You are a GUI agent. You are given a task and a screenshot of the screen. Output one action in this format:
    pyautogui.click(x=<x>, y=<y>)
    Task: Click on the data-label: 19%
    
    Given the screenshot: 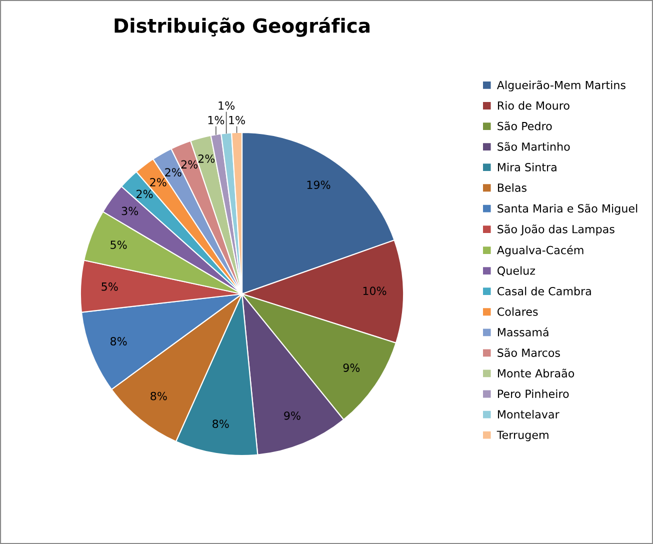 What is the action you would take?
    pyautogui.click(x=318, y=185)
    